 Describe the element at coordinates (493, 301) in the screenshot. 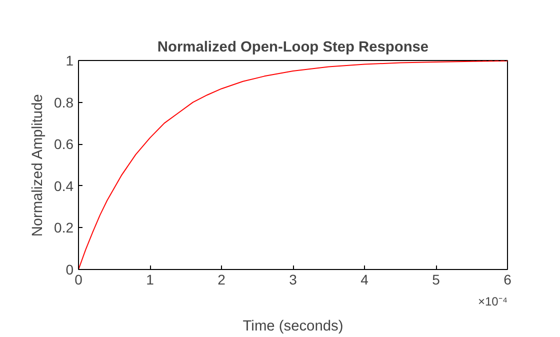

I see `text: ×10⁻⁴` at that location.